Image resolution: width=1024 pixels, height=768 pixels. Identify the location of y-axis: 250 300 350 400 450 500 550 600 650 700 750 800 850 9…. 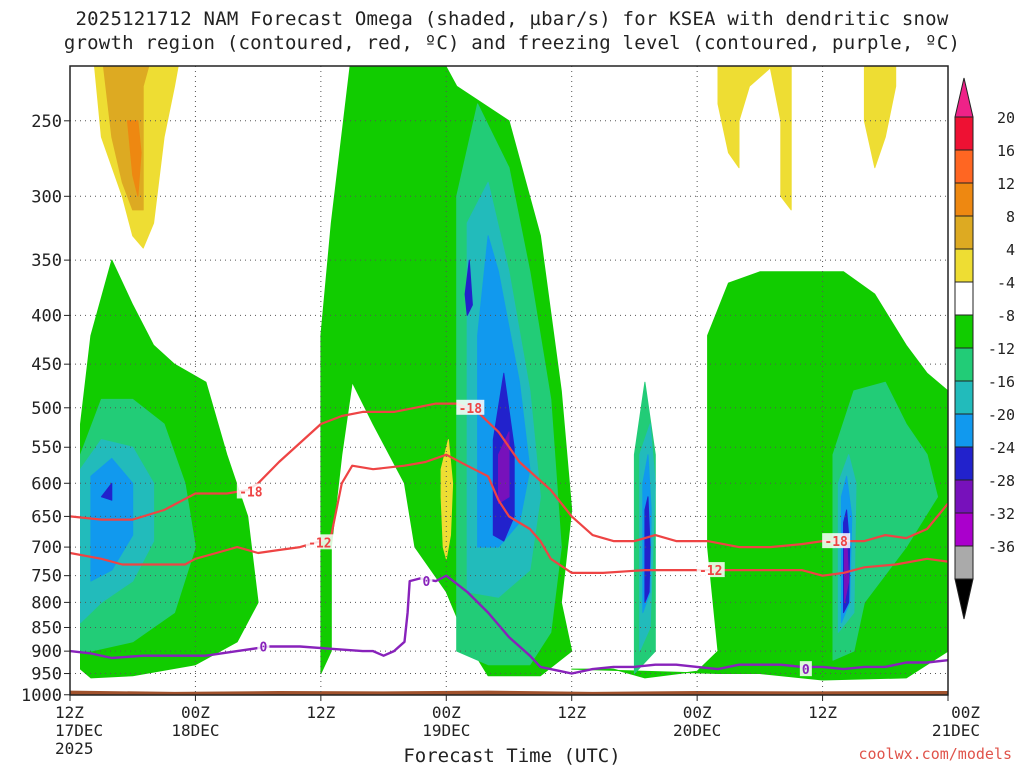
(45, 409).